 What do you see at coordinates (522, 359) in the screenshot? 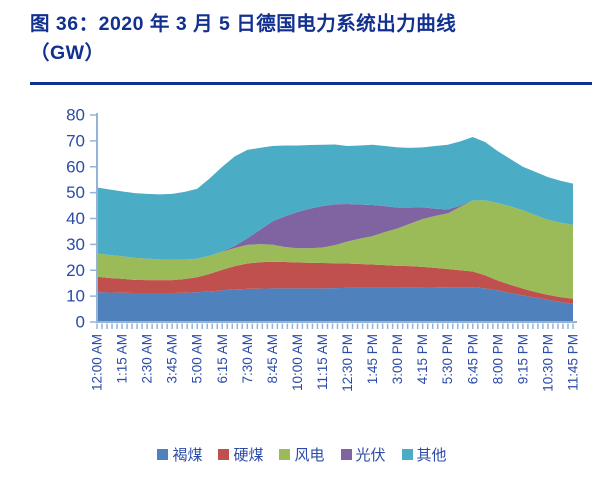
I see `x-tick-label: 9:15 PM` at bounding box center [522, 359].